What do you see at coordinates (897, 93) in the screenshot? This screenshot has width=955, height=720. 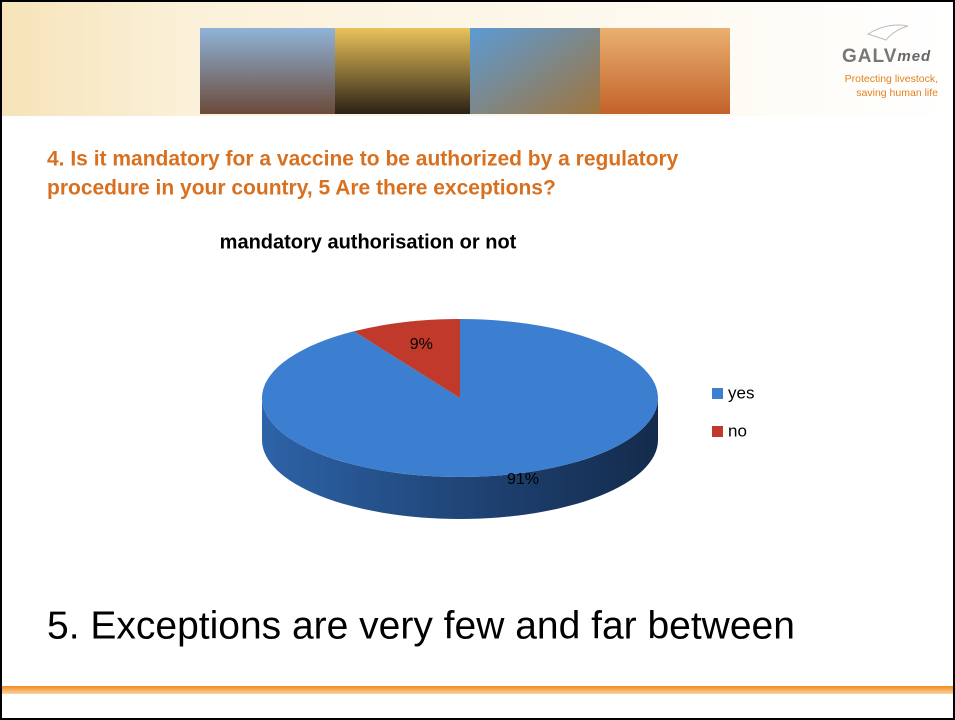 I see `tagline: saving human life` at bounding box center [897, 93].